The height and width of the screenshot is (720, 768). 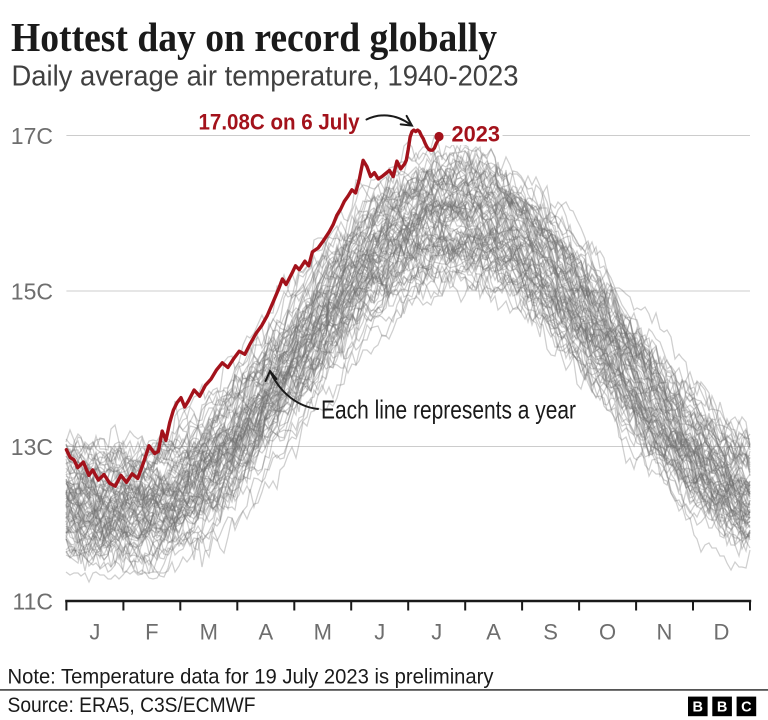 I want to click on svg-text: D, so click(x=722, y=632).